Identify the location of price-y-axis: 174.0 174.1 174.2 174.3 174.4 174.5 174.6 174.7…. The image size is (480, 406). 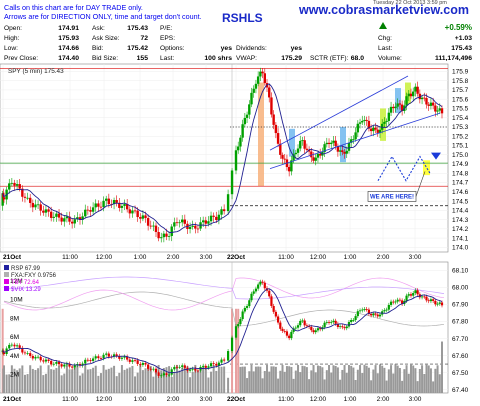
(460, 160).